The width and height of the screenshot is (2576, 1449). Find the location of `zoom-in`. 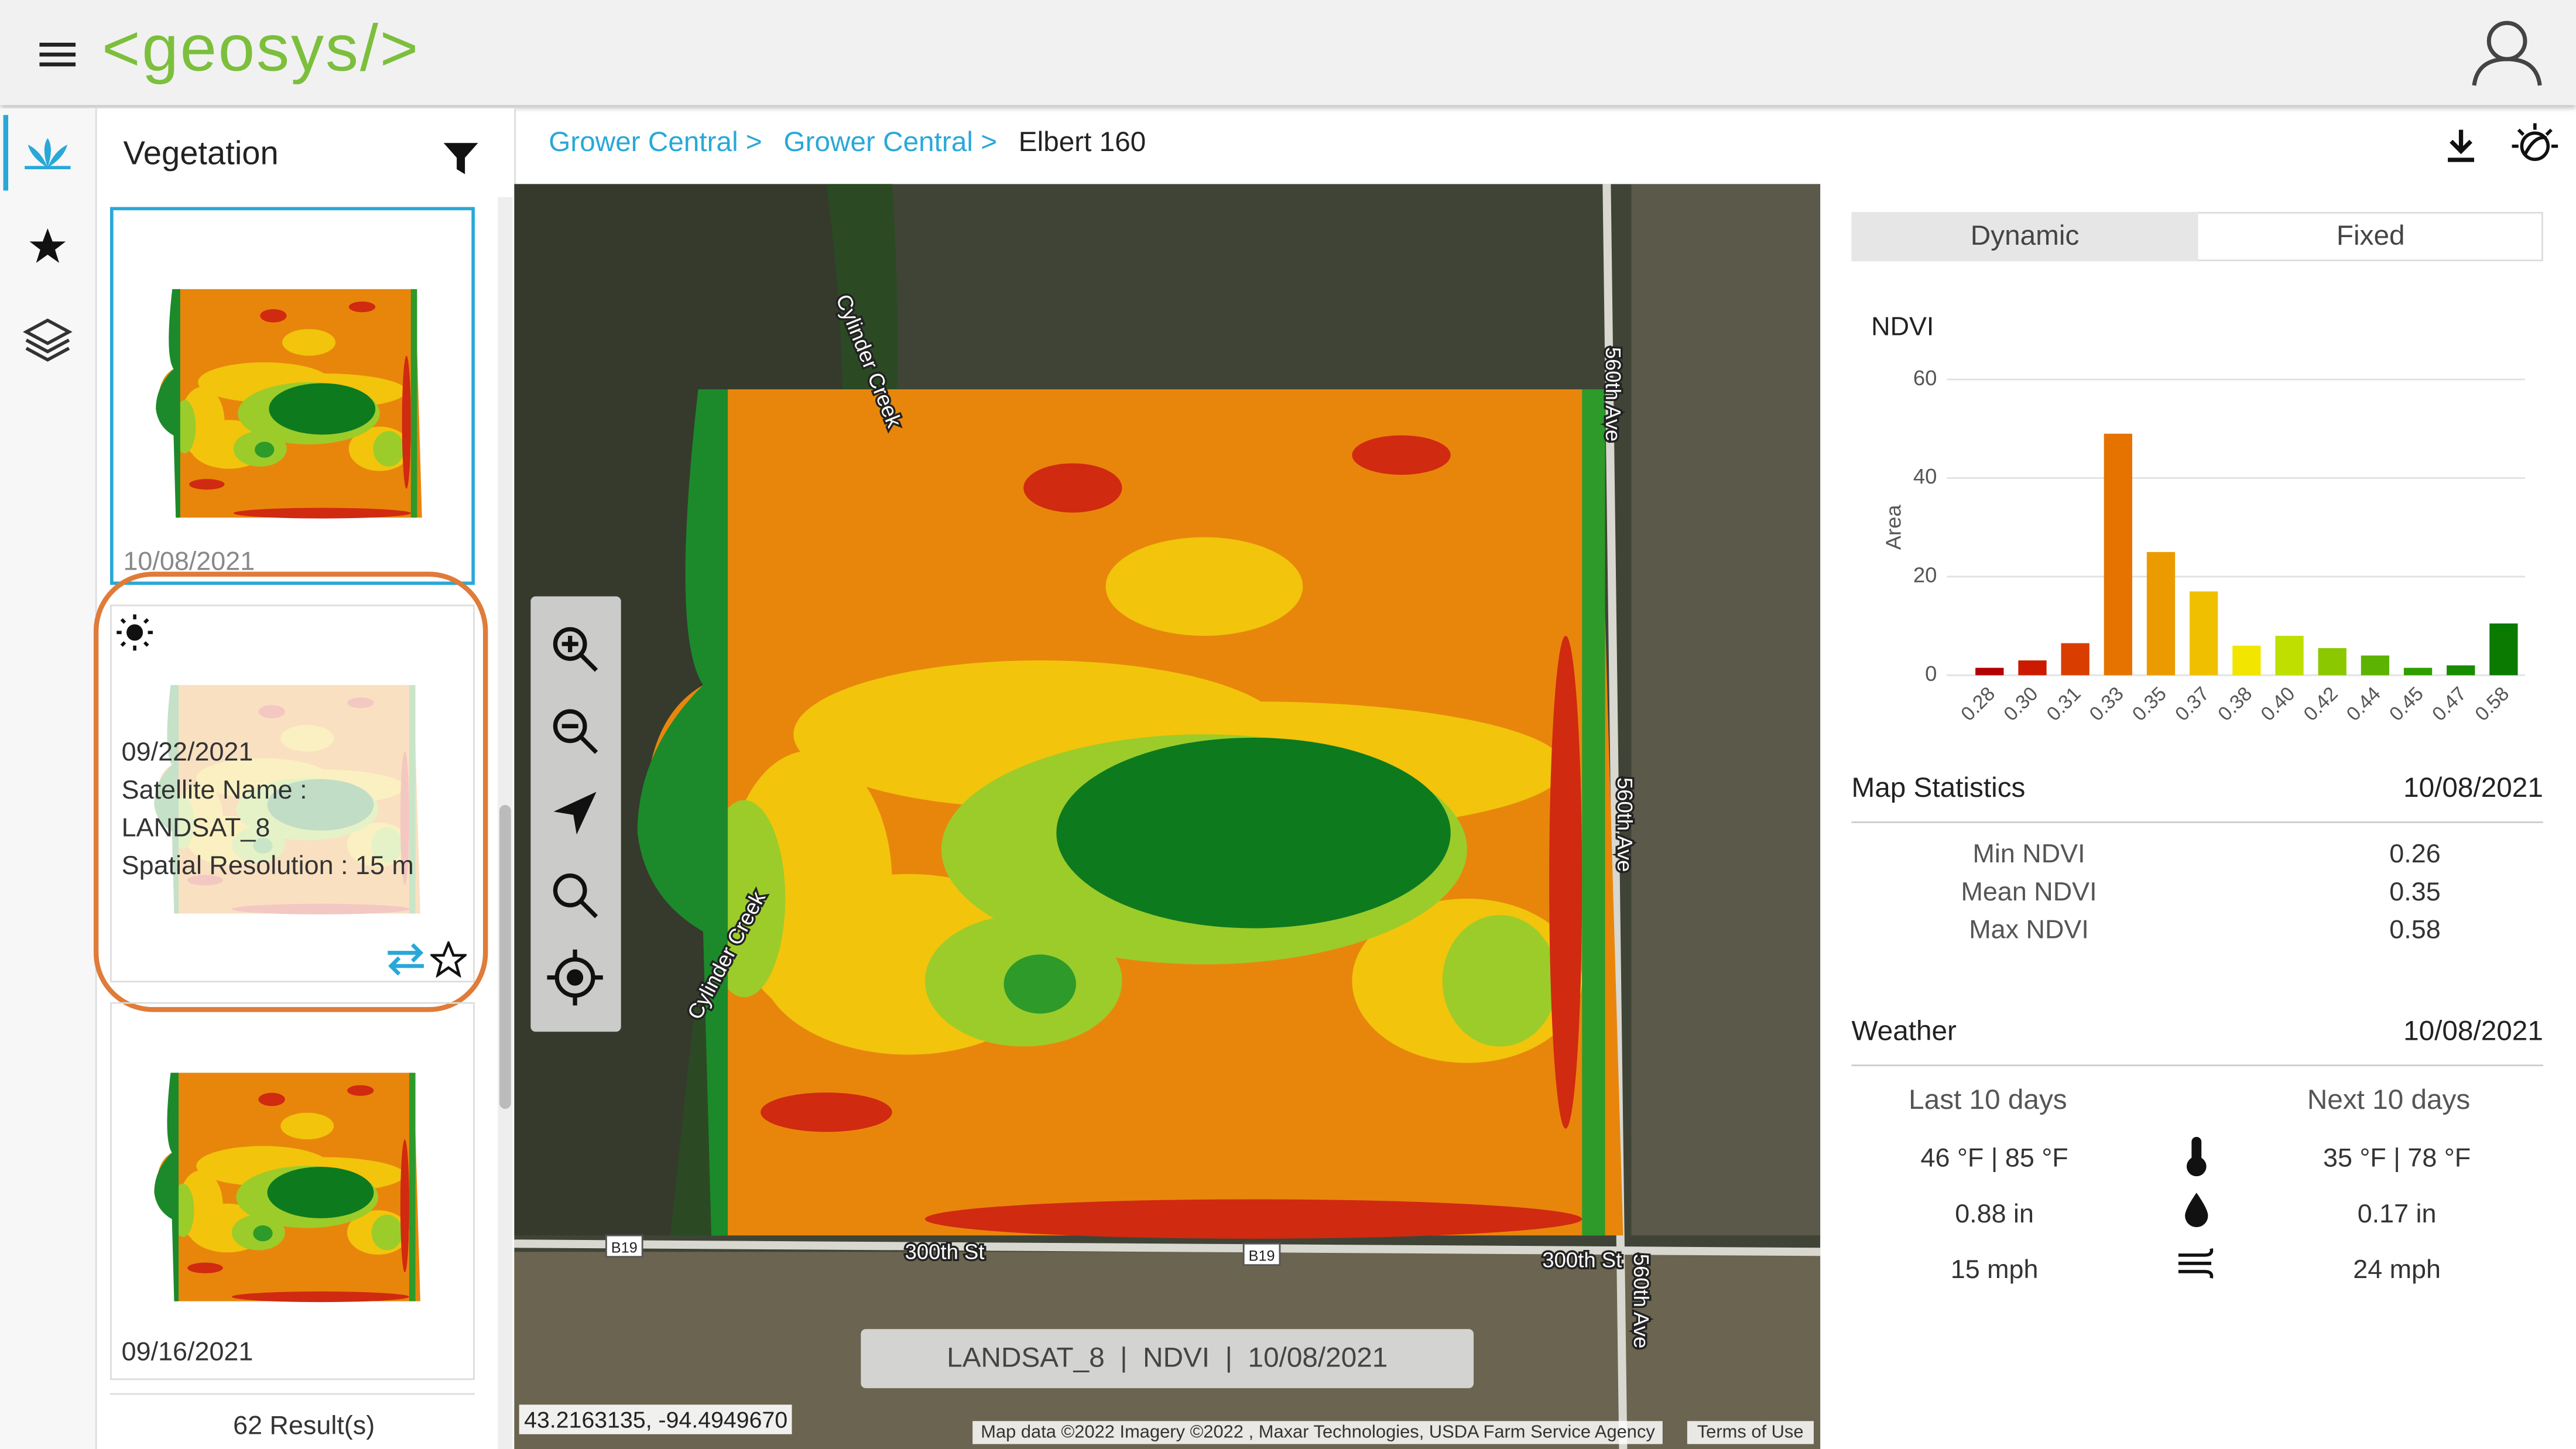

zoom-in is located at coordinates (575, 649).